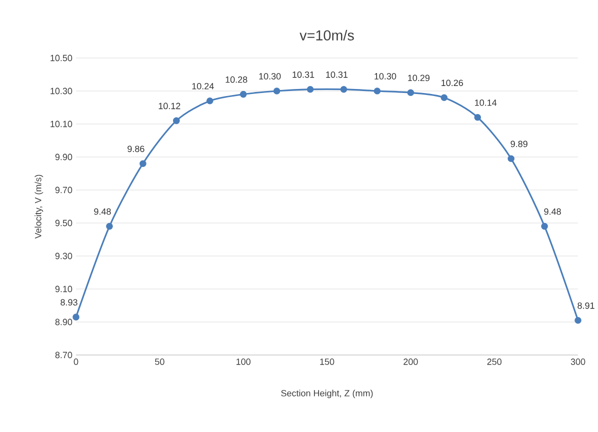 The image size is (598, 432). Describe the element at coordinates (63, 355) in the screenshot. I see `y-tick-label: 8.70` at that location.